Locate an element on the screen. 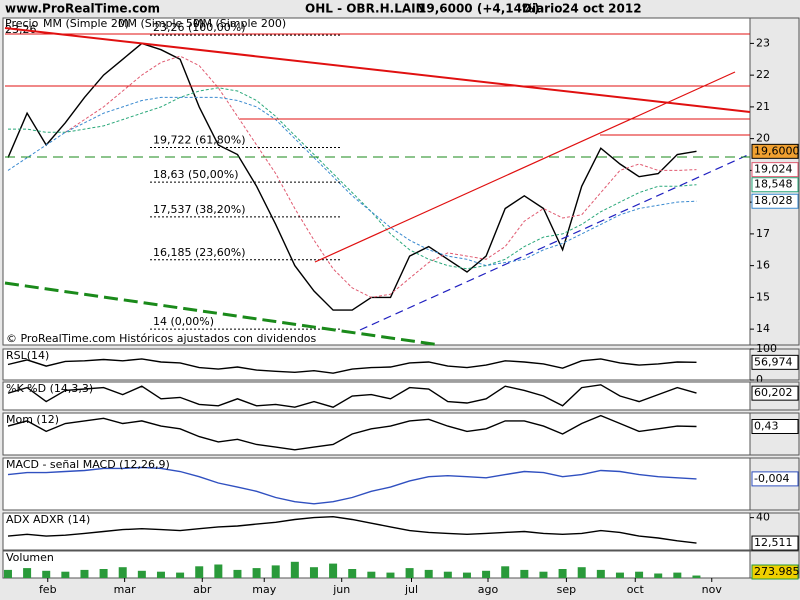 The image size is (800, 600). period: Diario is located at coordinates (542, 9).